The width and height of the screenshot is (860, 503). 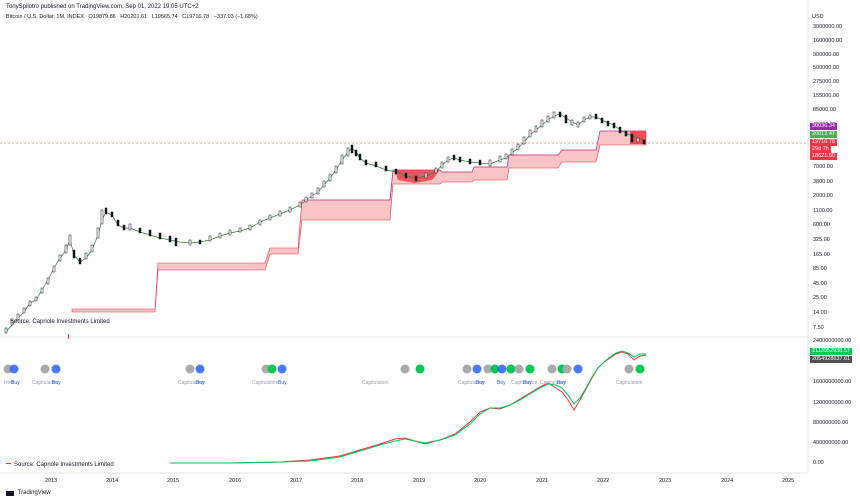 What do you see at coordinates (824, 110) in the screenshot?
I see `price-tick-label: 85000.00` at bounding box center [824, 110].